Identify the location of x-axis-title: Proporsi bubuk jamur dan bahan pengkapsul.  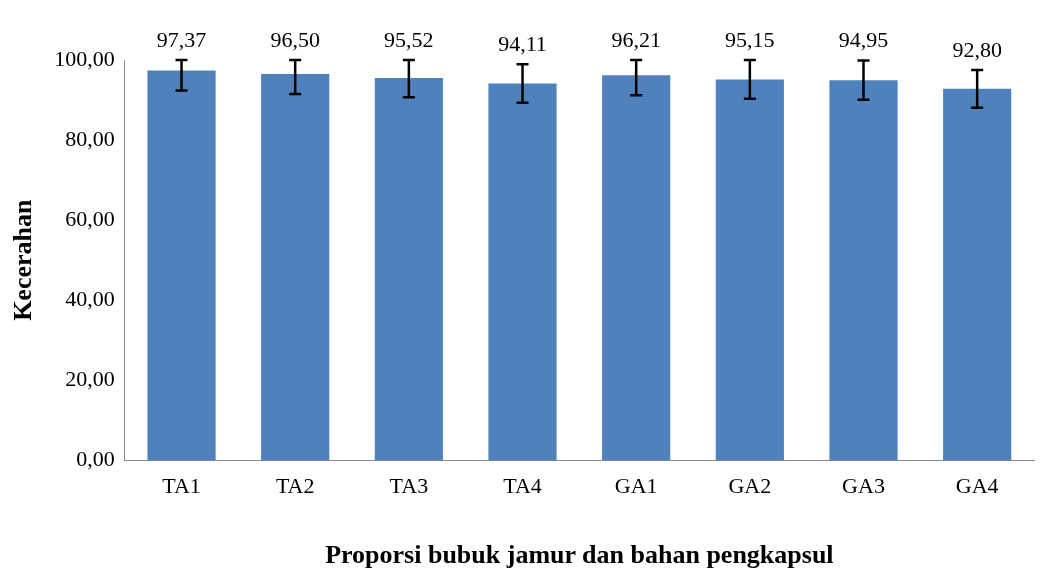
(579, 555).